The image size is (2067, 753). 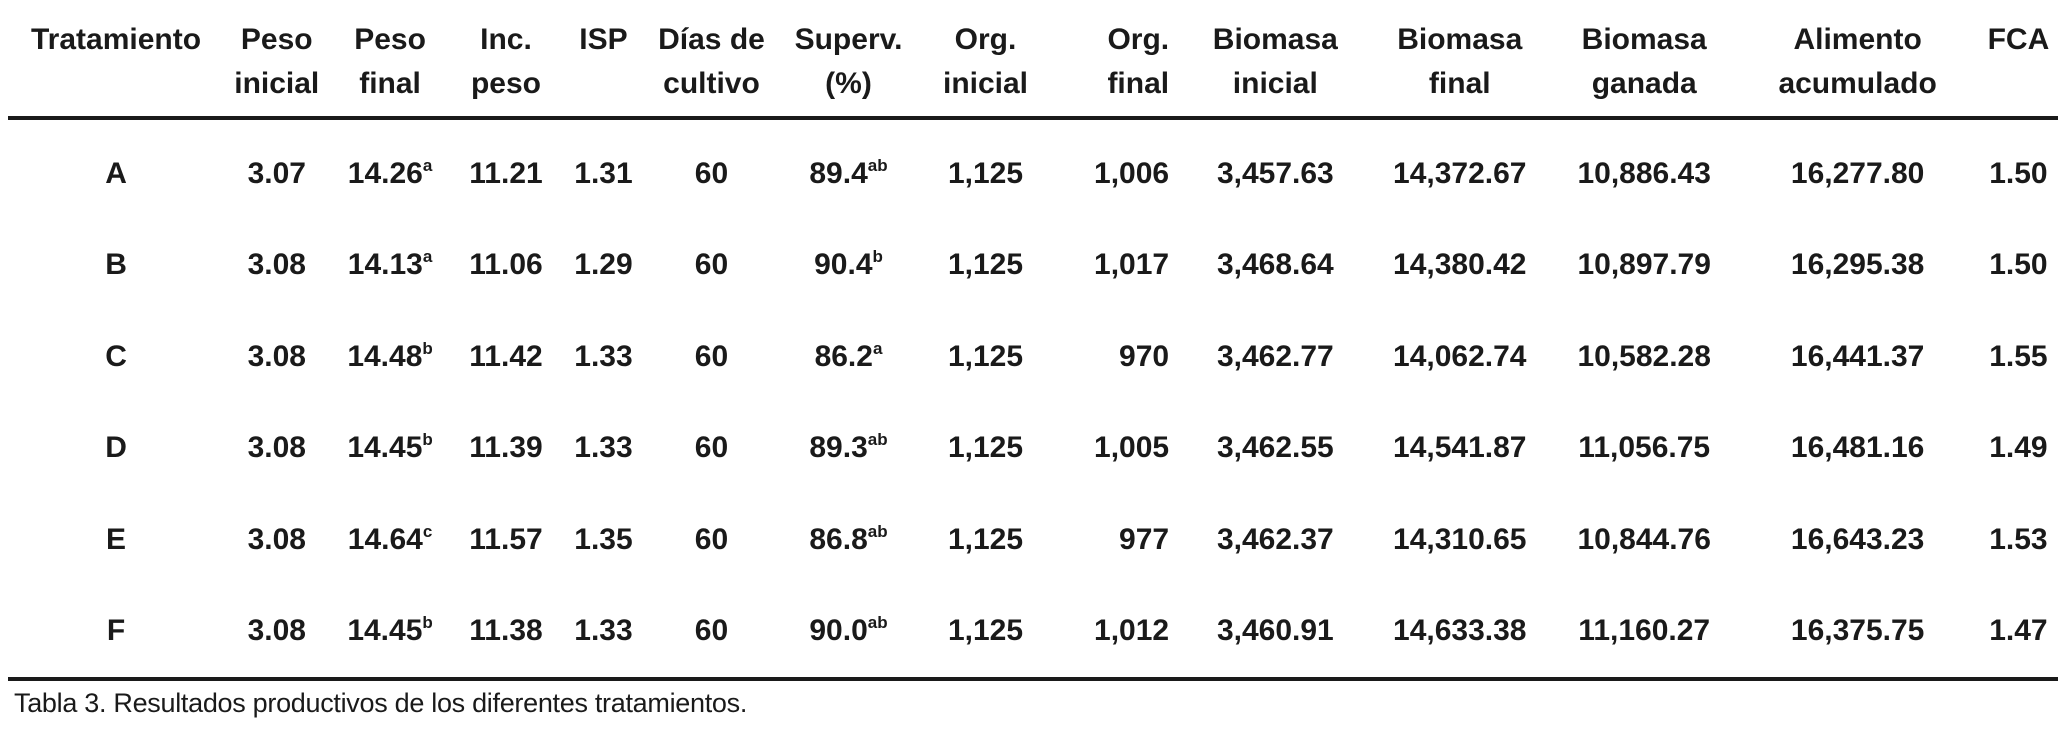 I want to click on cell-org-final: 1,012, so click(x=1117, y=633).